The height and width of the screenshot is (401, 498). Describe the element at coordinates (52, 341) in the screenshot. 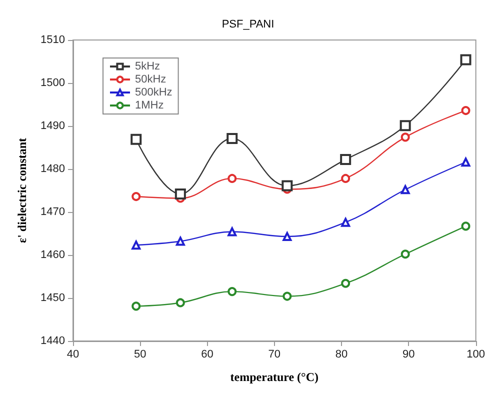

I see `y-tick-label: 1440` at that location.